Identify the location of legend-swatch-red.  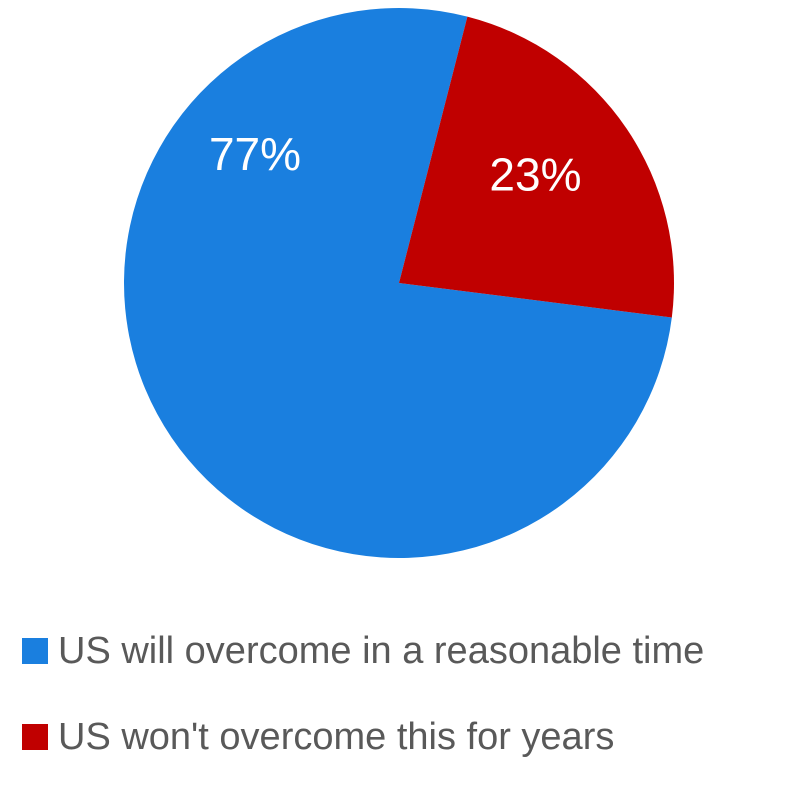
(35, 737).